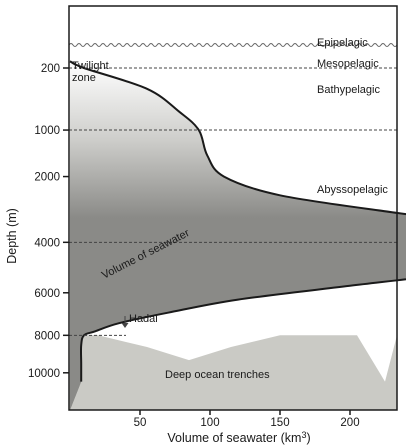  Describe the element at coordinates (143, 319) in the screenshot. I see `zone-label-hadal: Hadal` at that location.